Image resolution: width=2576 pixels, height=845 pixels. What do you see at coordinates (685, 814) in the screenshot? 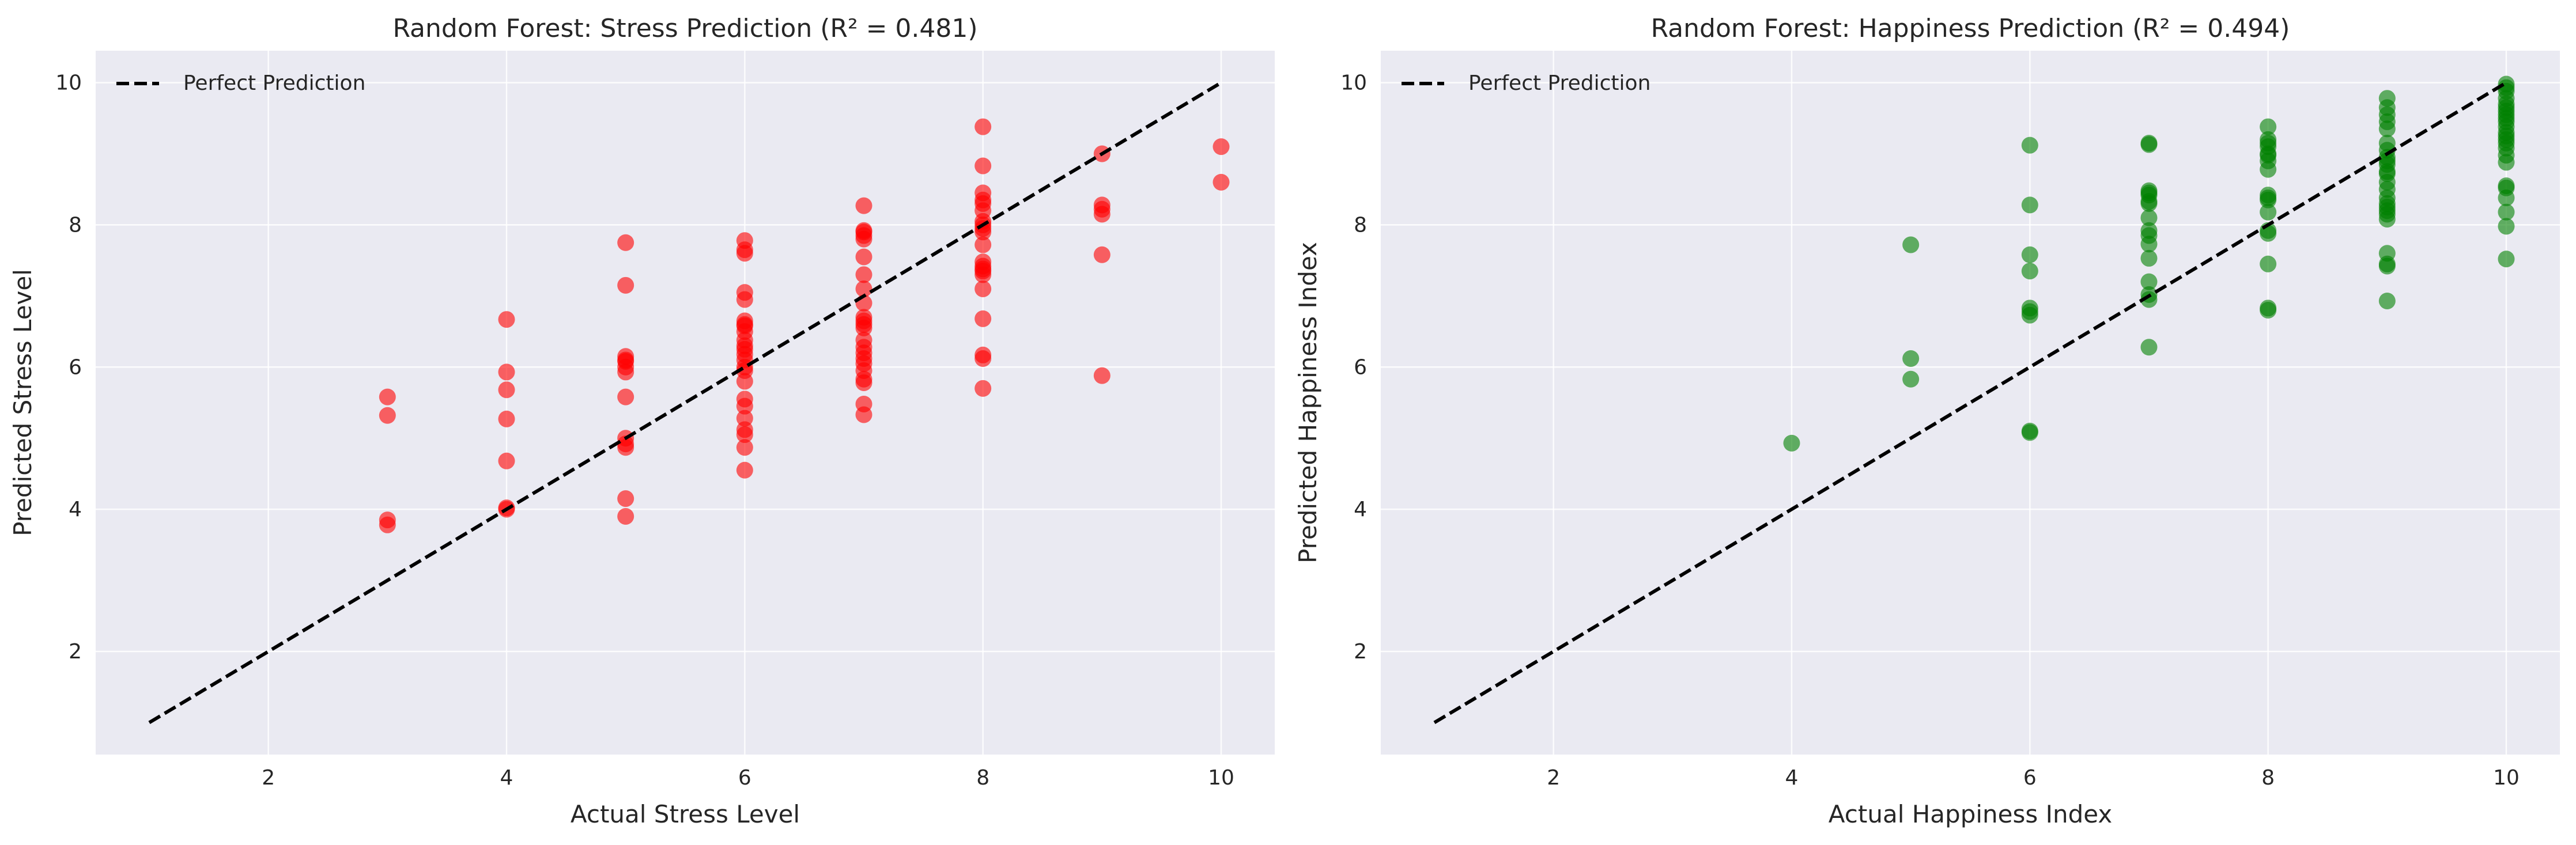
I see `chart-0-x-axis-label: Actual Stress Level` at bounding box center [685, 814].